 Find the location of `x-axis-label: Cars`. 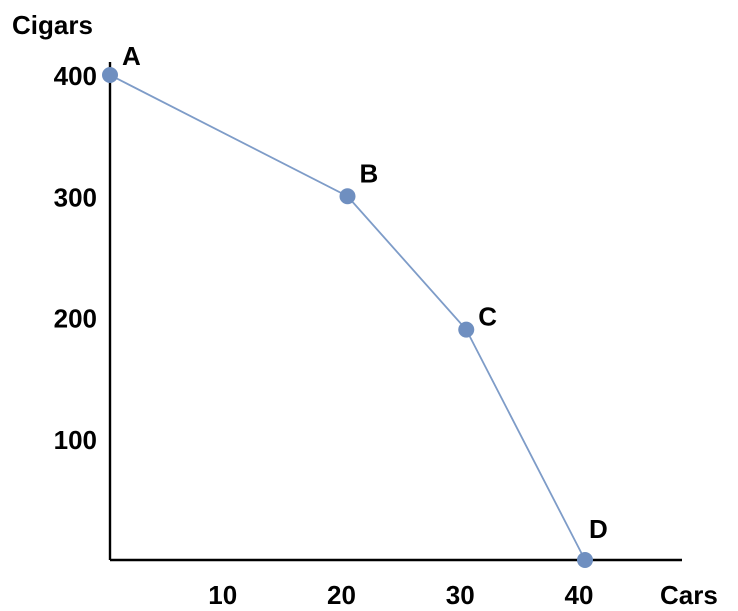

x-axis-label: Cars is located at coordinates (689, 595).